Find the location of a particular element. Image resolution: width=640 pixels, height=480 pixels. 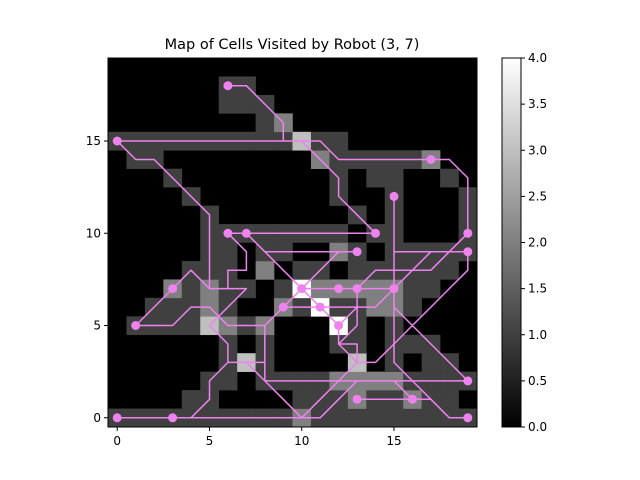

colorbar-tick-label: 1.5 is located at coordinates (537, 289).